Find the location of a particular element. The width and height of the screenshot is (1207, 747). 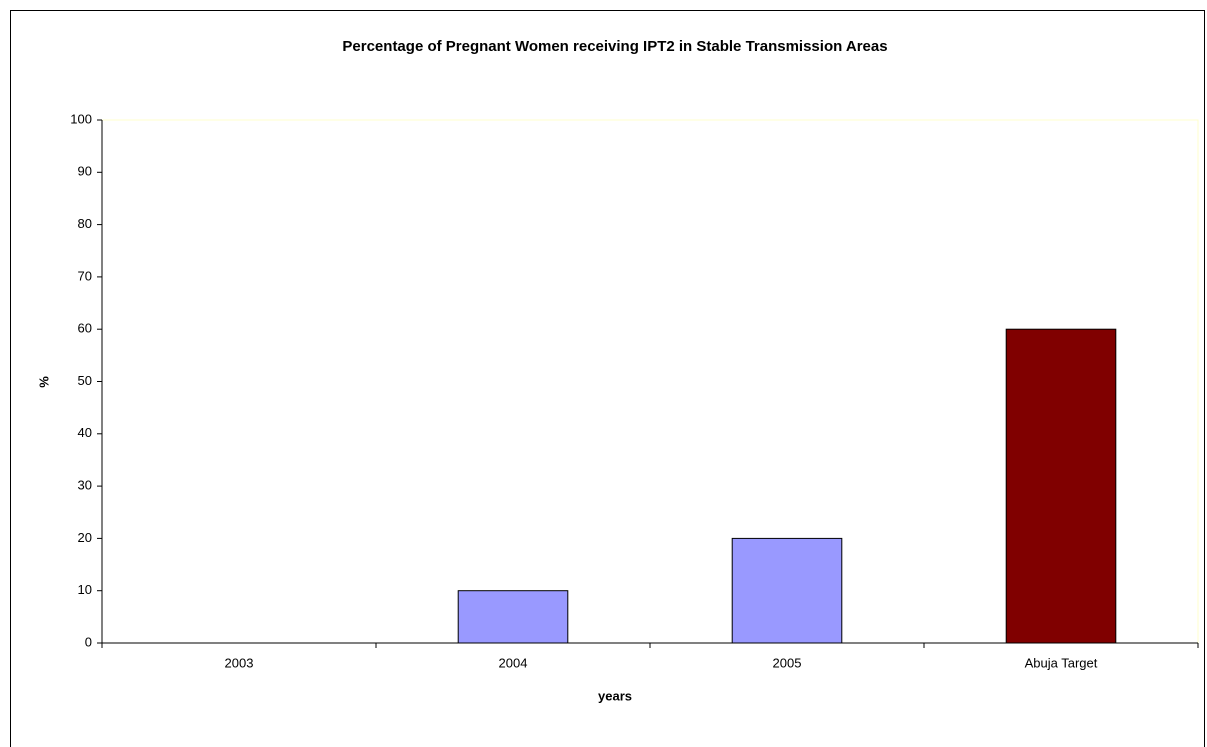

y-tick-label: 60 is located at coordinates (85, 328).